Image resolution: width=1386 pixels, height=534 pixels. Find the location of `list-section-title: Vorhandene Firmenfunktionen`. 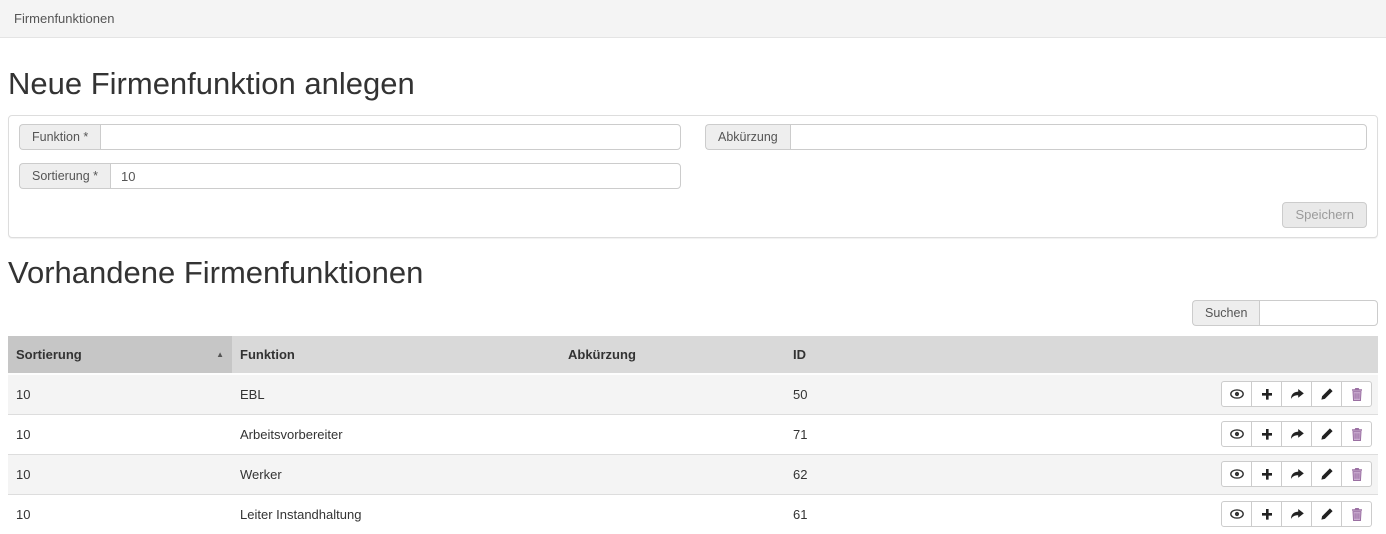

list-section-title: Vorhandene Firmenfunktionen is located at coordinates (216, 272).